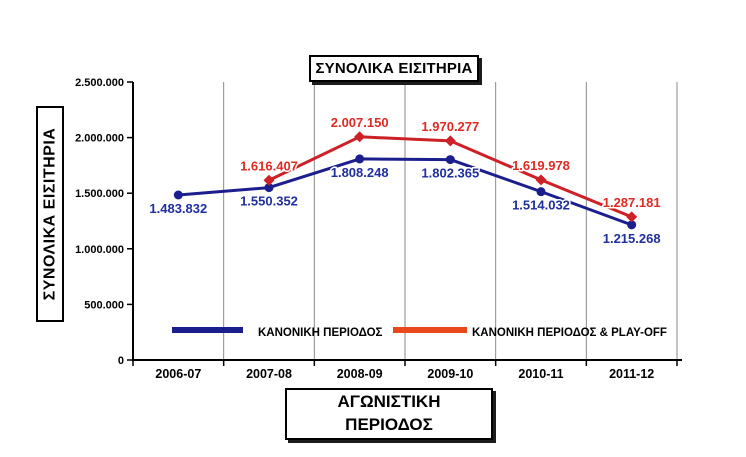 This screenshot has height=457, width=746. What do you see at coordinates (99, 250) in the screenshot?
I see `y-tick-label: 1.000.000` at bounding box center [99, 250].